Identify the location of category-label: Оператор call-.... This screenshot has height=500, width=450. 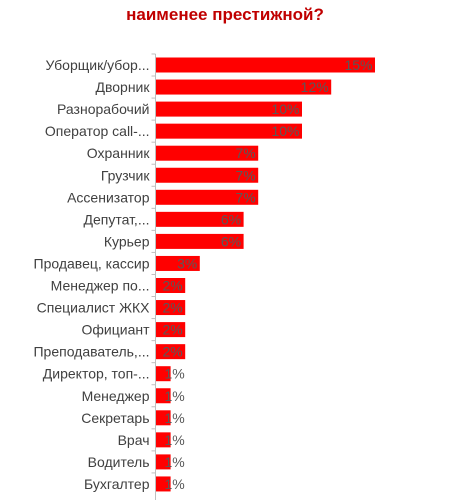
(97, 131).